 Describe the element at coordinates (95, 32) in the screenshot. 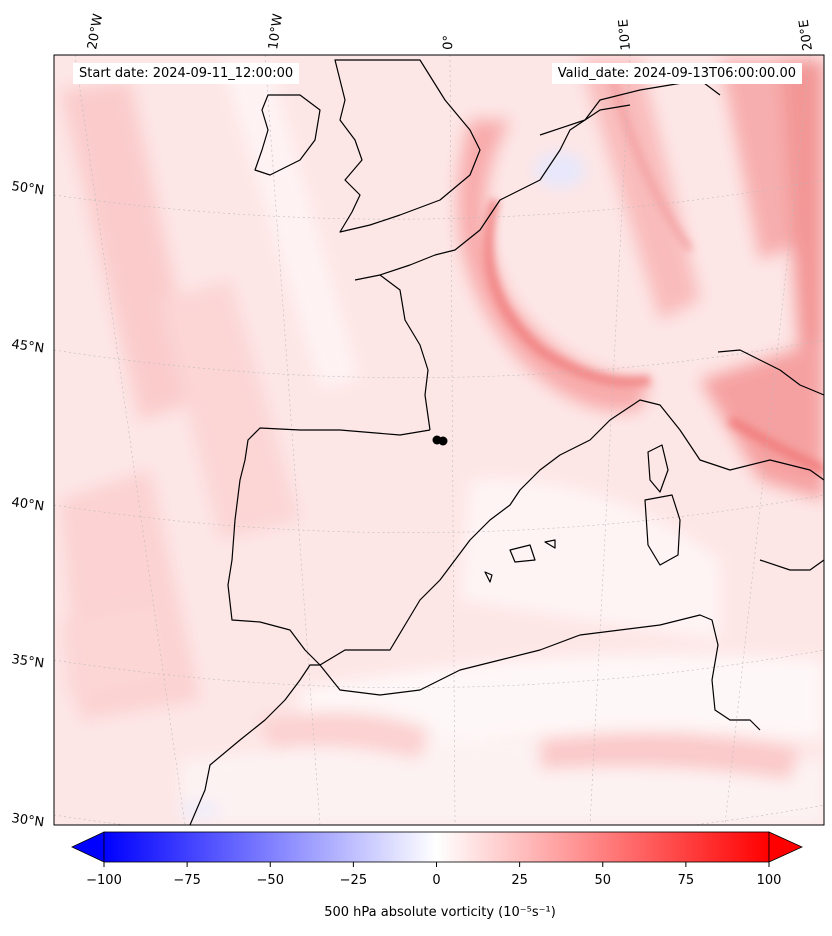

I see `lon-label: 20°W` at that location.